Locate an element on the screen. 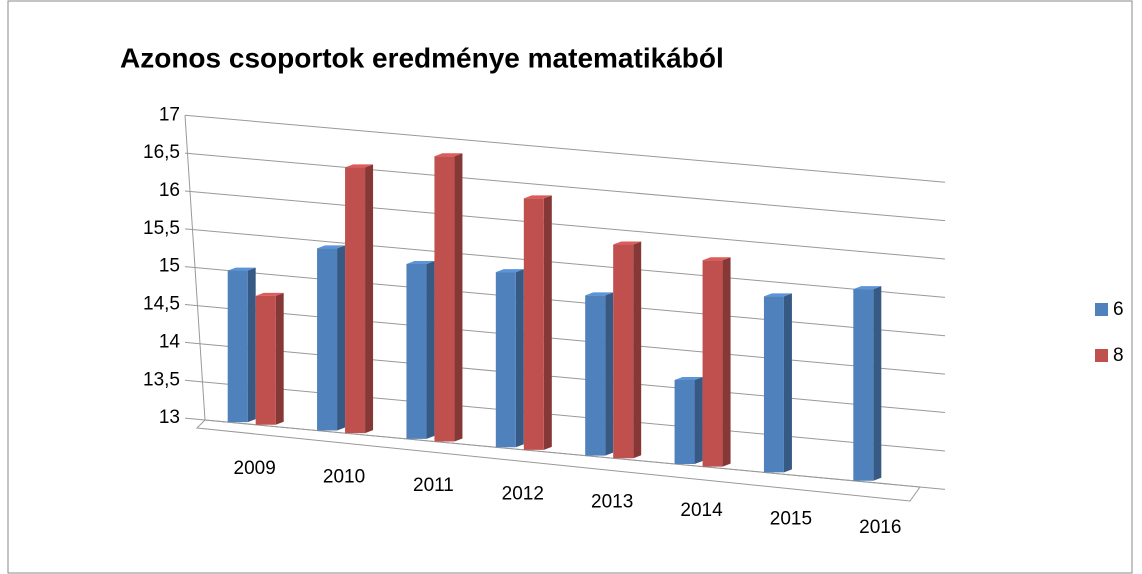 The image size is (1142, 574). x-tick-label: 2013 is located at coordinates (612, 502).